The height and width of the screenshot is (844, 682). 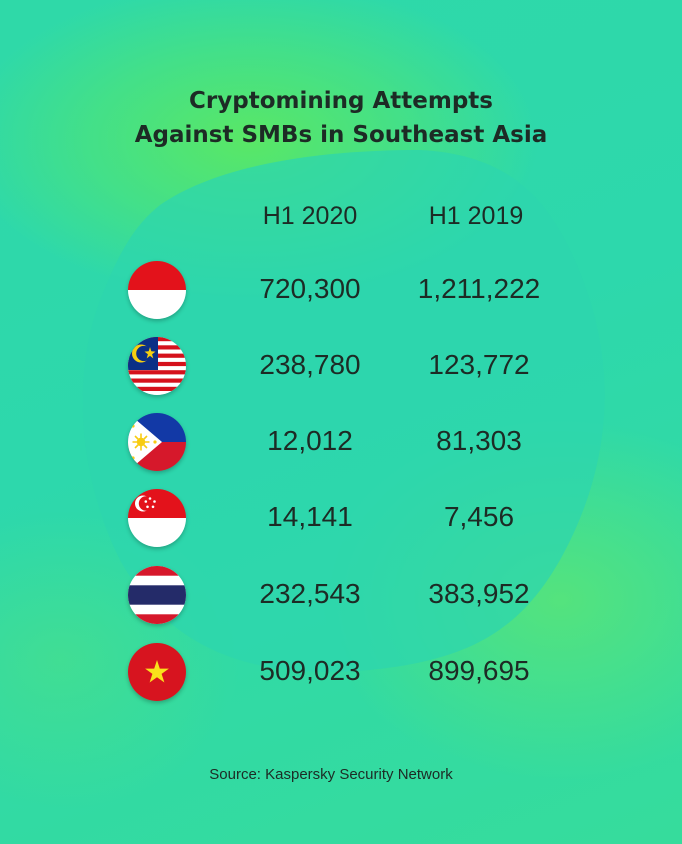 I want to click on column-header-h1-2019: H1 2019, so click(x=476, y=216).